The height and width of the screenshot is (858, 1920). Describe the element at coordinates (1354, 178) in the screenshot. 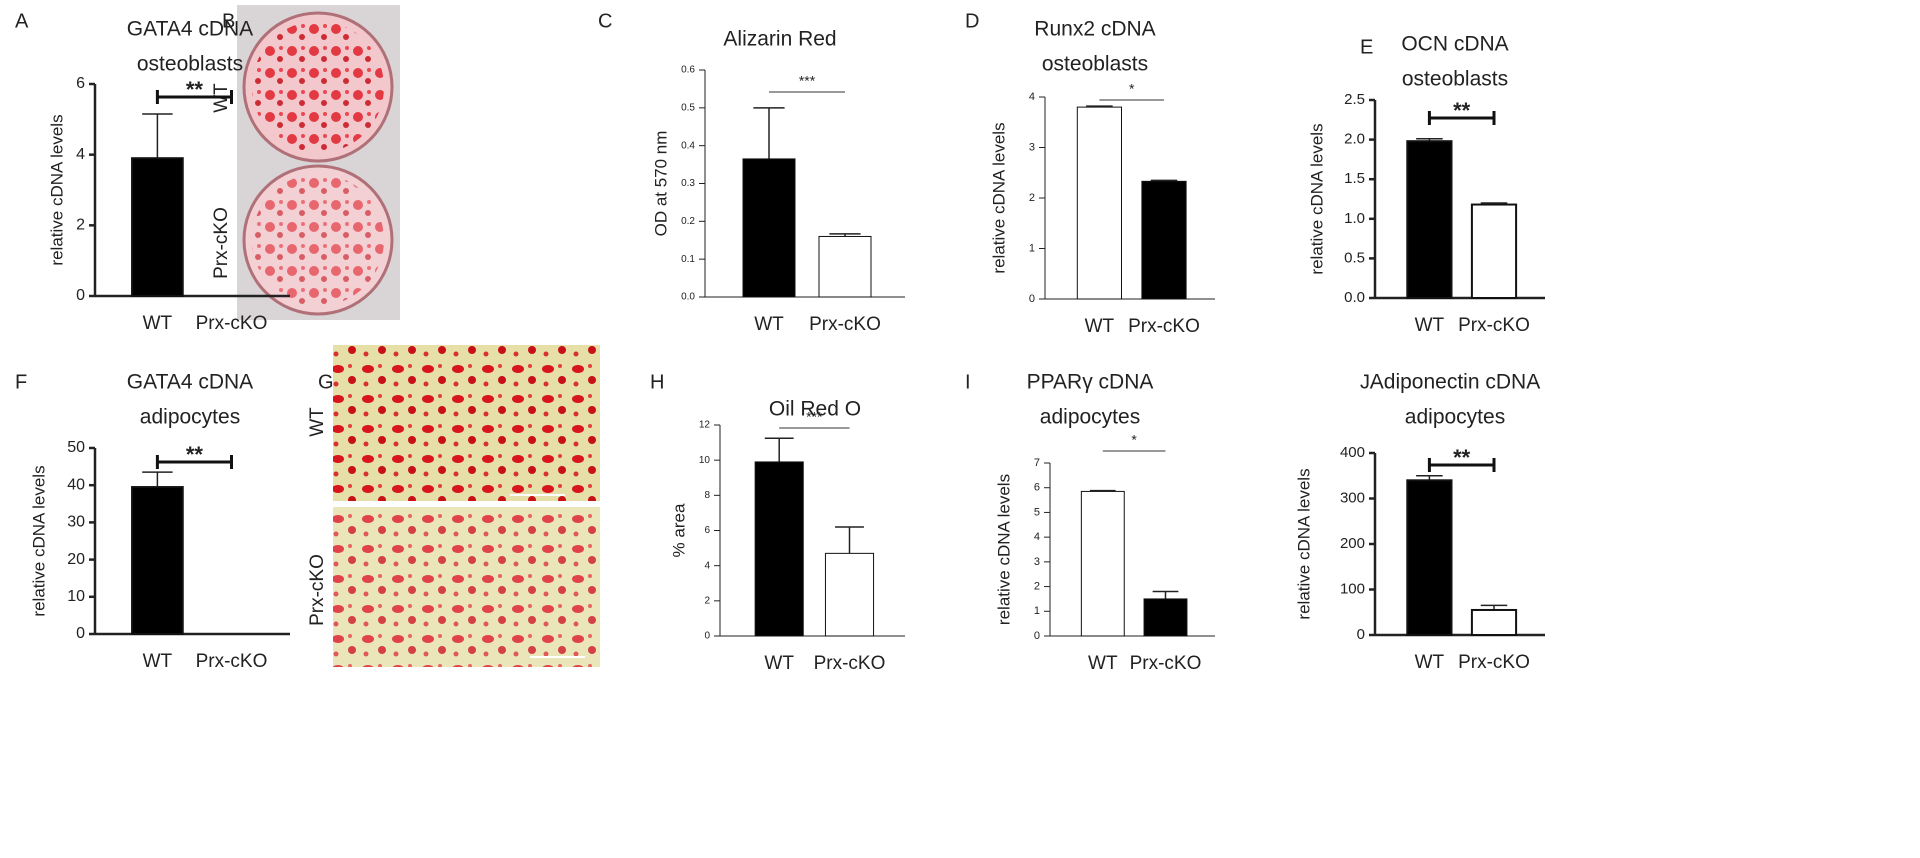

I see `y-tick-label: 1.5` at that location.